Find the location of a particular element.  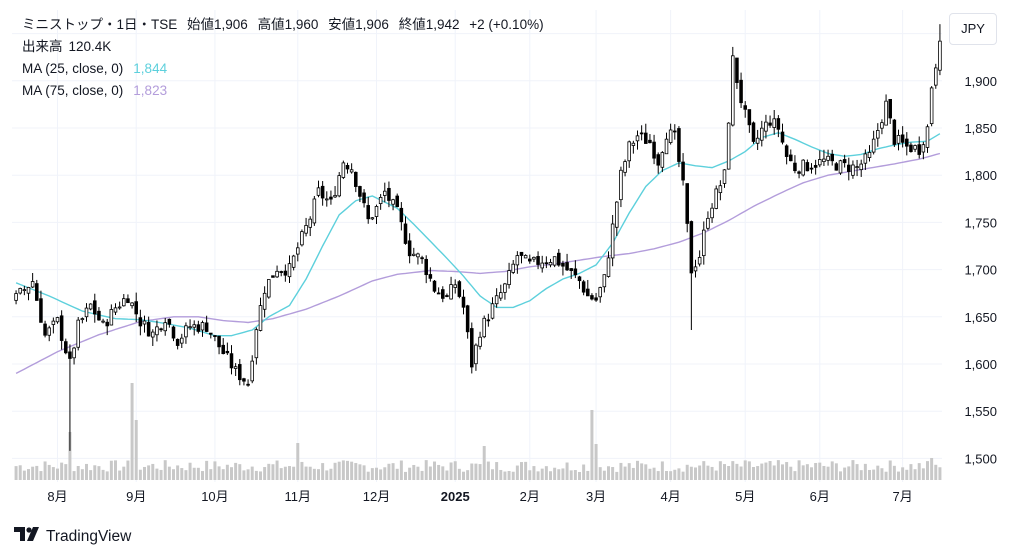

time-axis: 8月 9月 10月 11月 12月 2025 2月 3月 4月 5月 6月 7月 is located at coordinates (479, 496).